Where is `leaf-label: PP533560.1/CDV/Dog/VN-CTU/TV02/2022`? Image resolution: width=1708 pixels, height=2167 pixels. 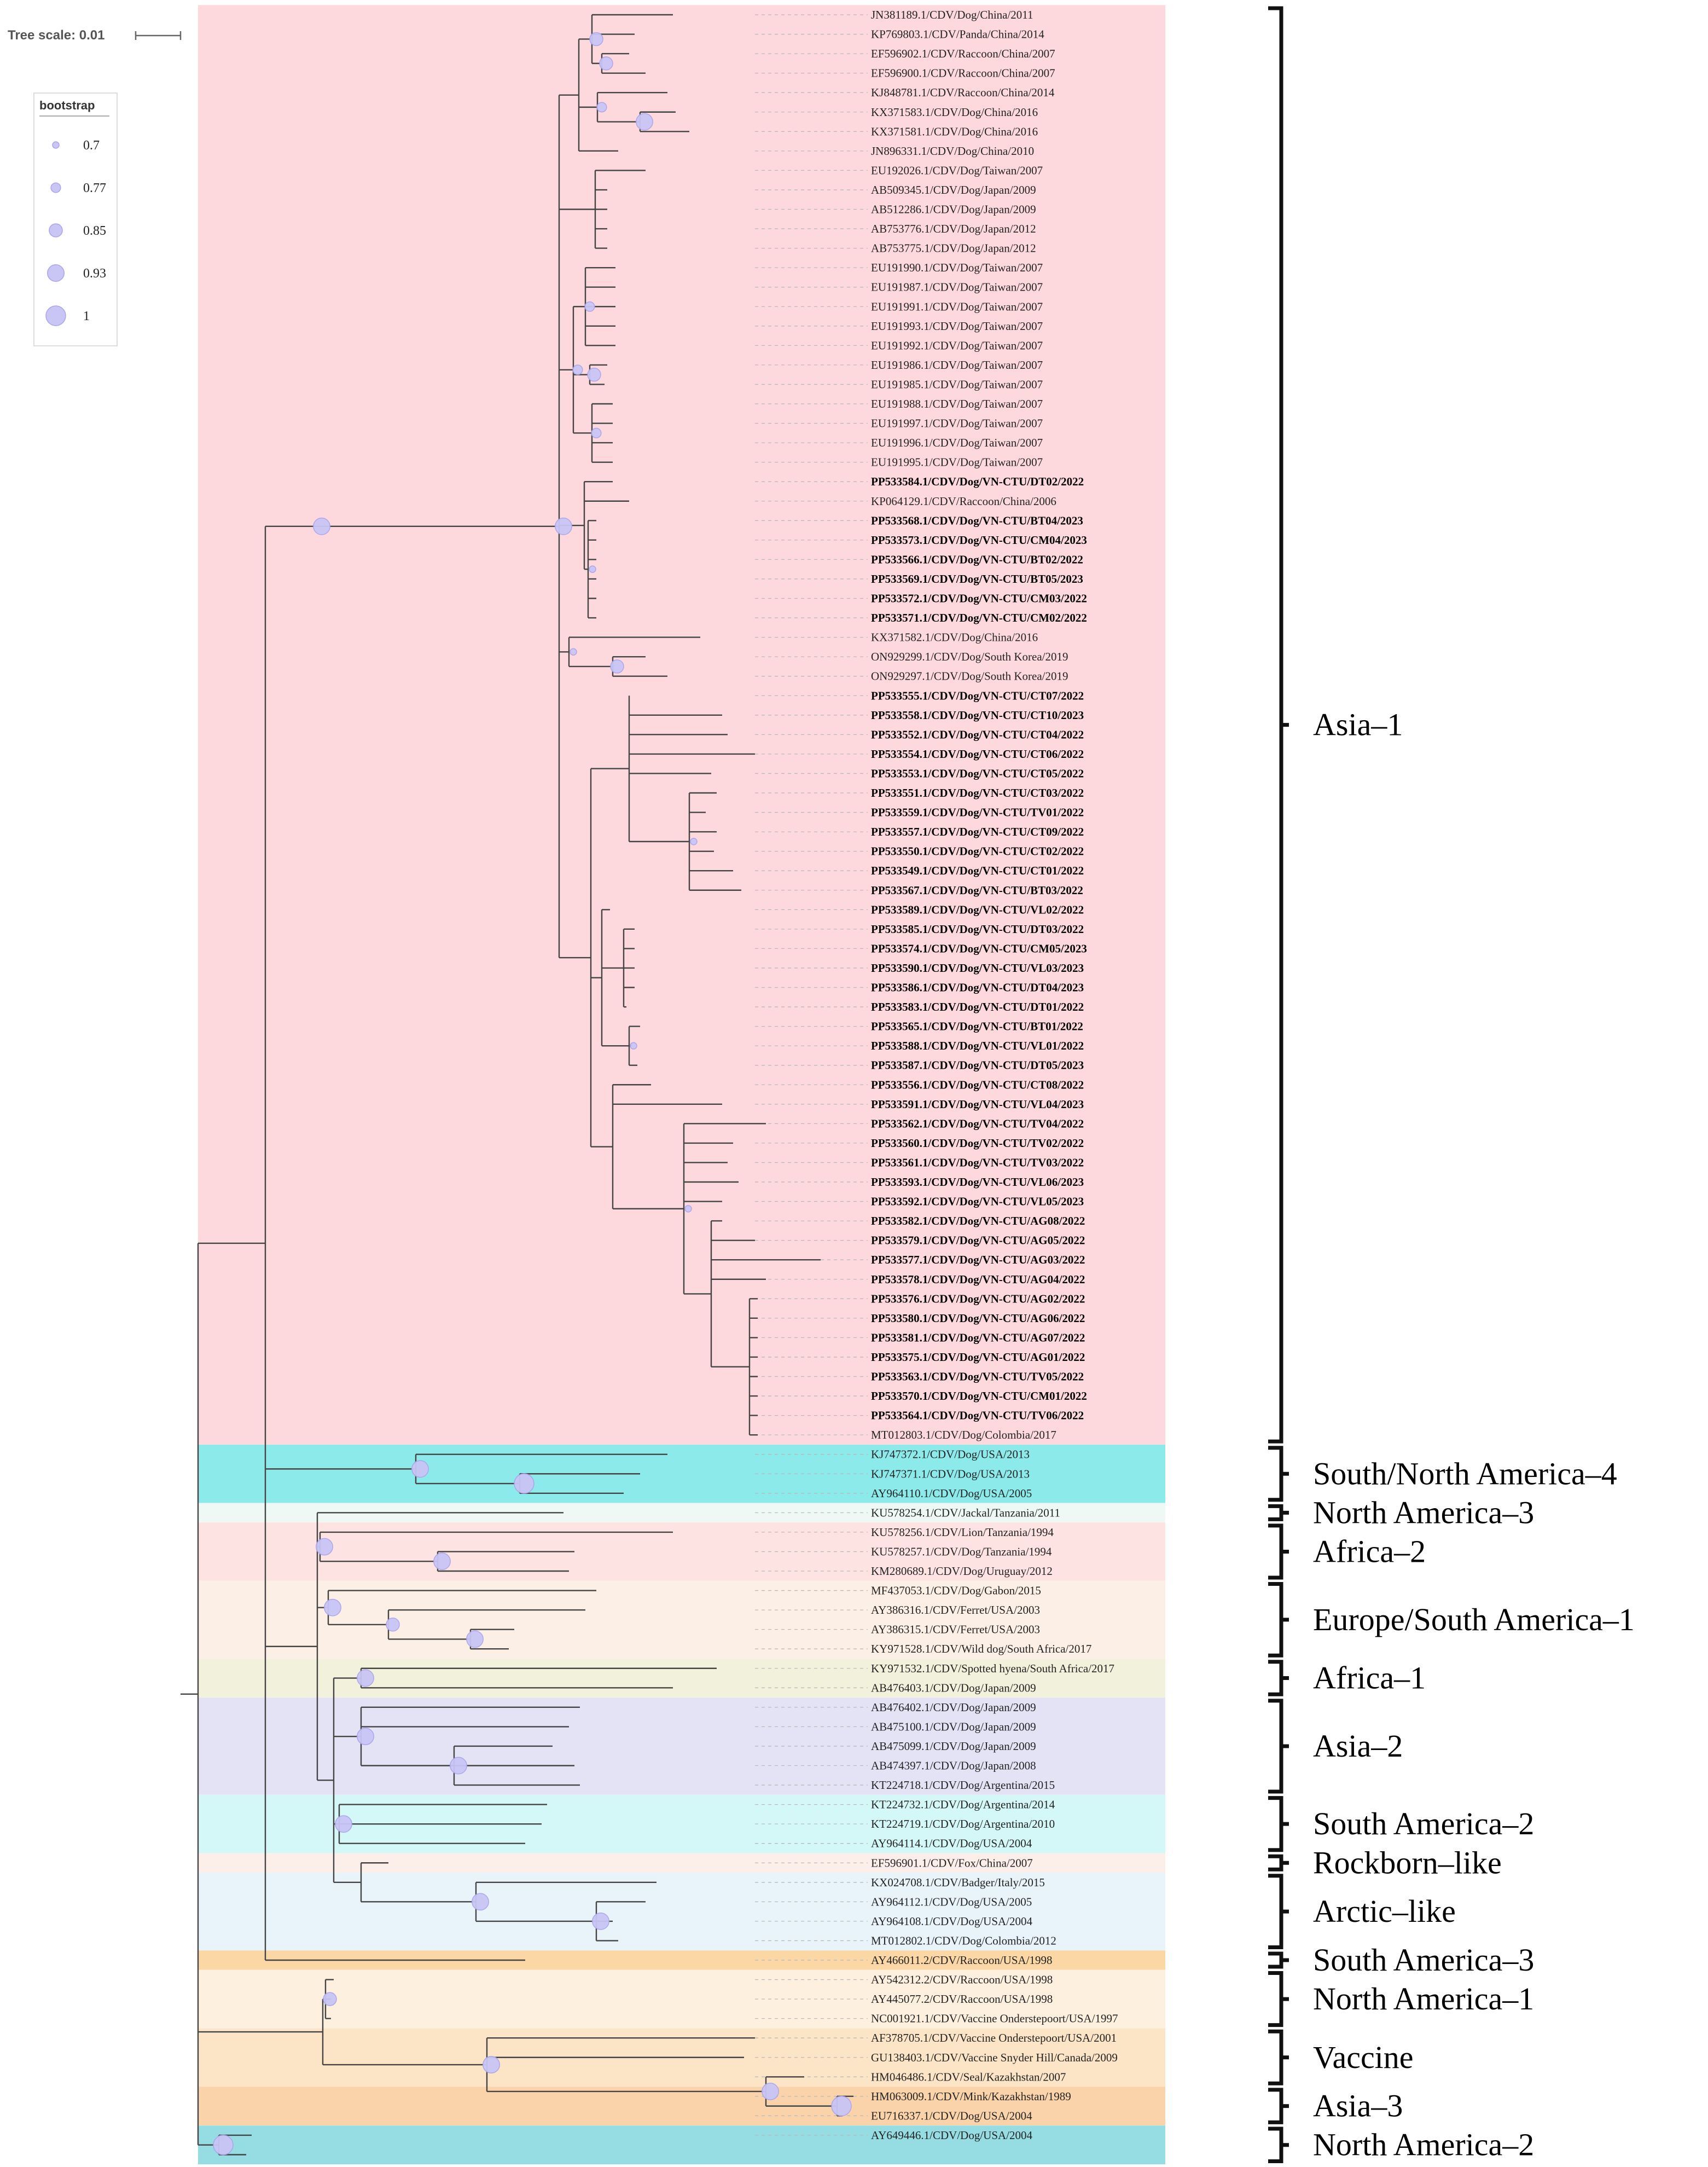
leaf-label: PP533560.1/CDV/Dog/VN-CTU/TV02/2022 is located at coordinates (977, 1143).